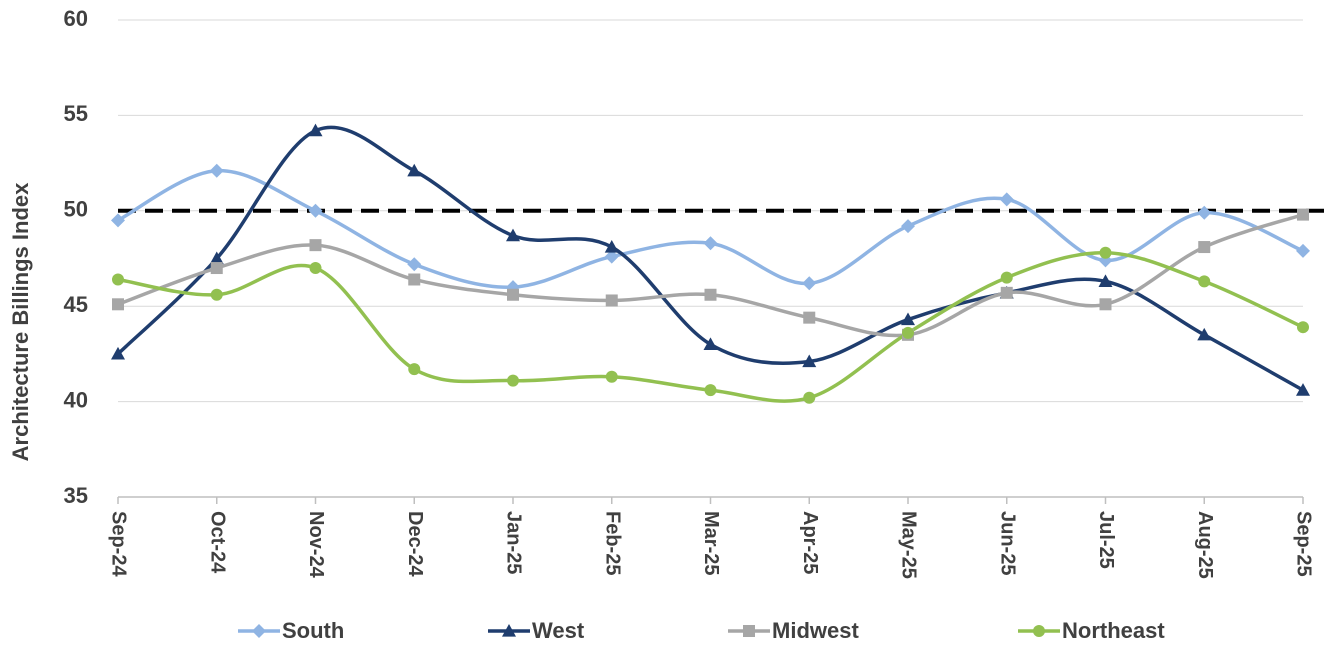  I want to click on legend-label: South, so click(313, 630).